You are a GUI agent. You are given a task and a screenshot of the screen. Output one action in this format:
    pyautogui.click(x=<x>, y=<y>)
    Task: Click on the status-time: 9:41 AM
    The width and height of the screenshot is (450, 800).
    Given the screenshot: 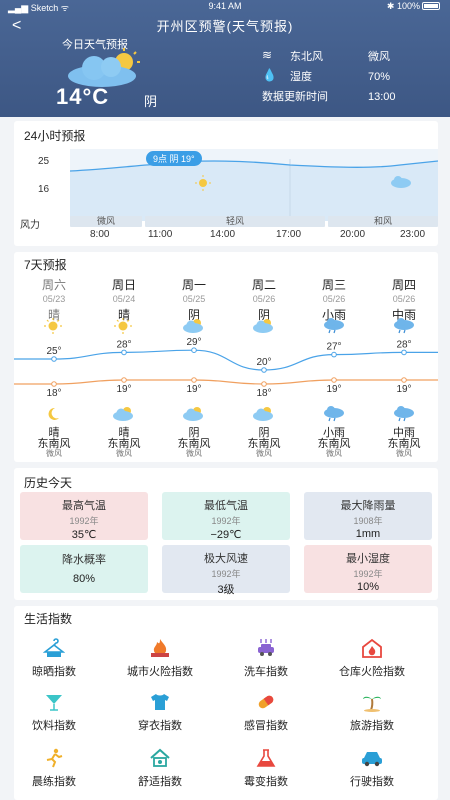 What is the action you would take?
    pyautogui.click(x=225, y=6)
    